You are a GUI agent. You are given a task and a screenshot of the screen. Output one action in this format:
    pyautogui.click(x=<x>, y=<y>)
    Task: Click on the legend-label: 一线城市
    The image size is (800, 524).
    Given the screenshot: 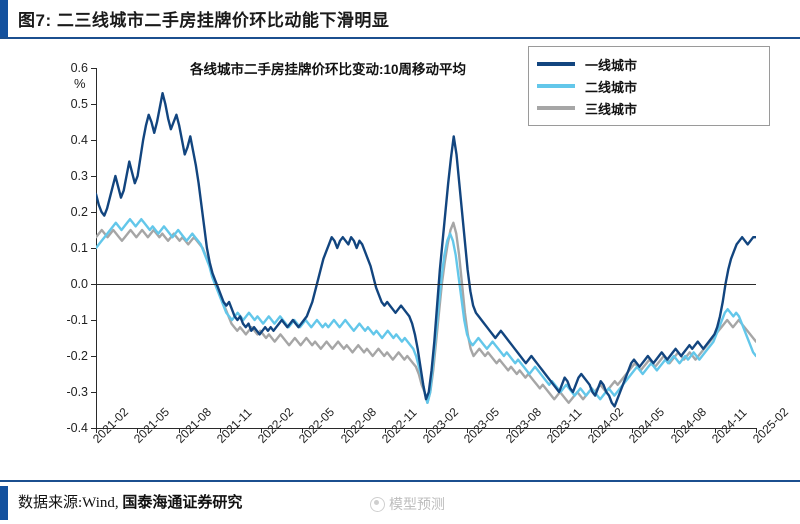 What is the action you would take?
    pyautogui.click(x=611, y=65)
    